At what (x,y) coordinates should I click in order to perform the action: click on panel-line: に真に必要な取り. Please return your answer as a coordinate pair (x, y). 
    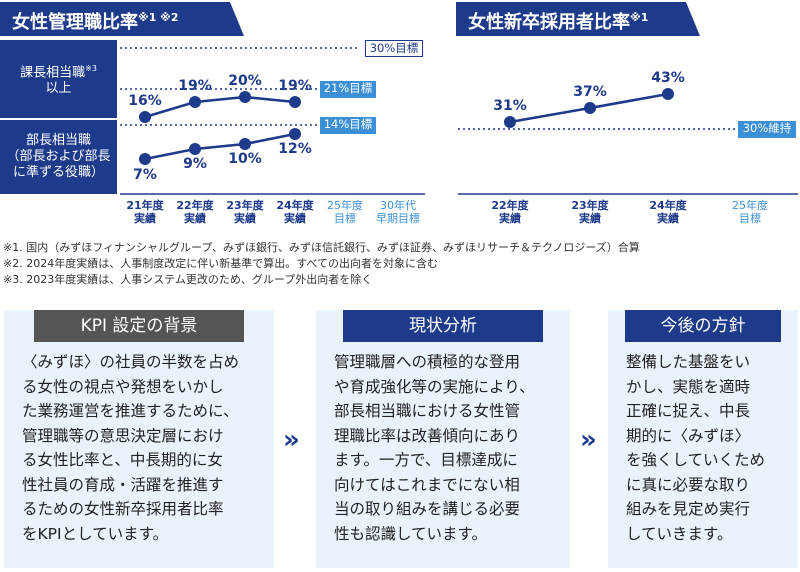
    Looking at the image, I should click on (688, 484).